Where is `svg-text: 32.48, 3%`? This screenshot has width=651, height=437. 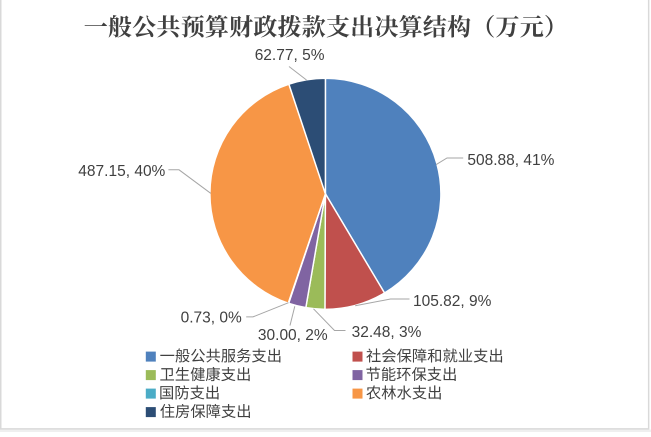
svg-text: 32.48, 3% is located at coordinates (387, 332).